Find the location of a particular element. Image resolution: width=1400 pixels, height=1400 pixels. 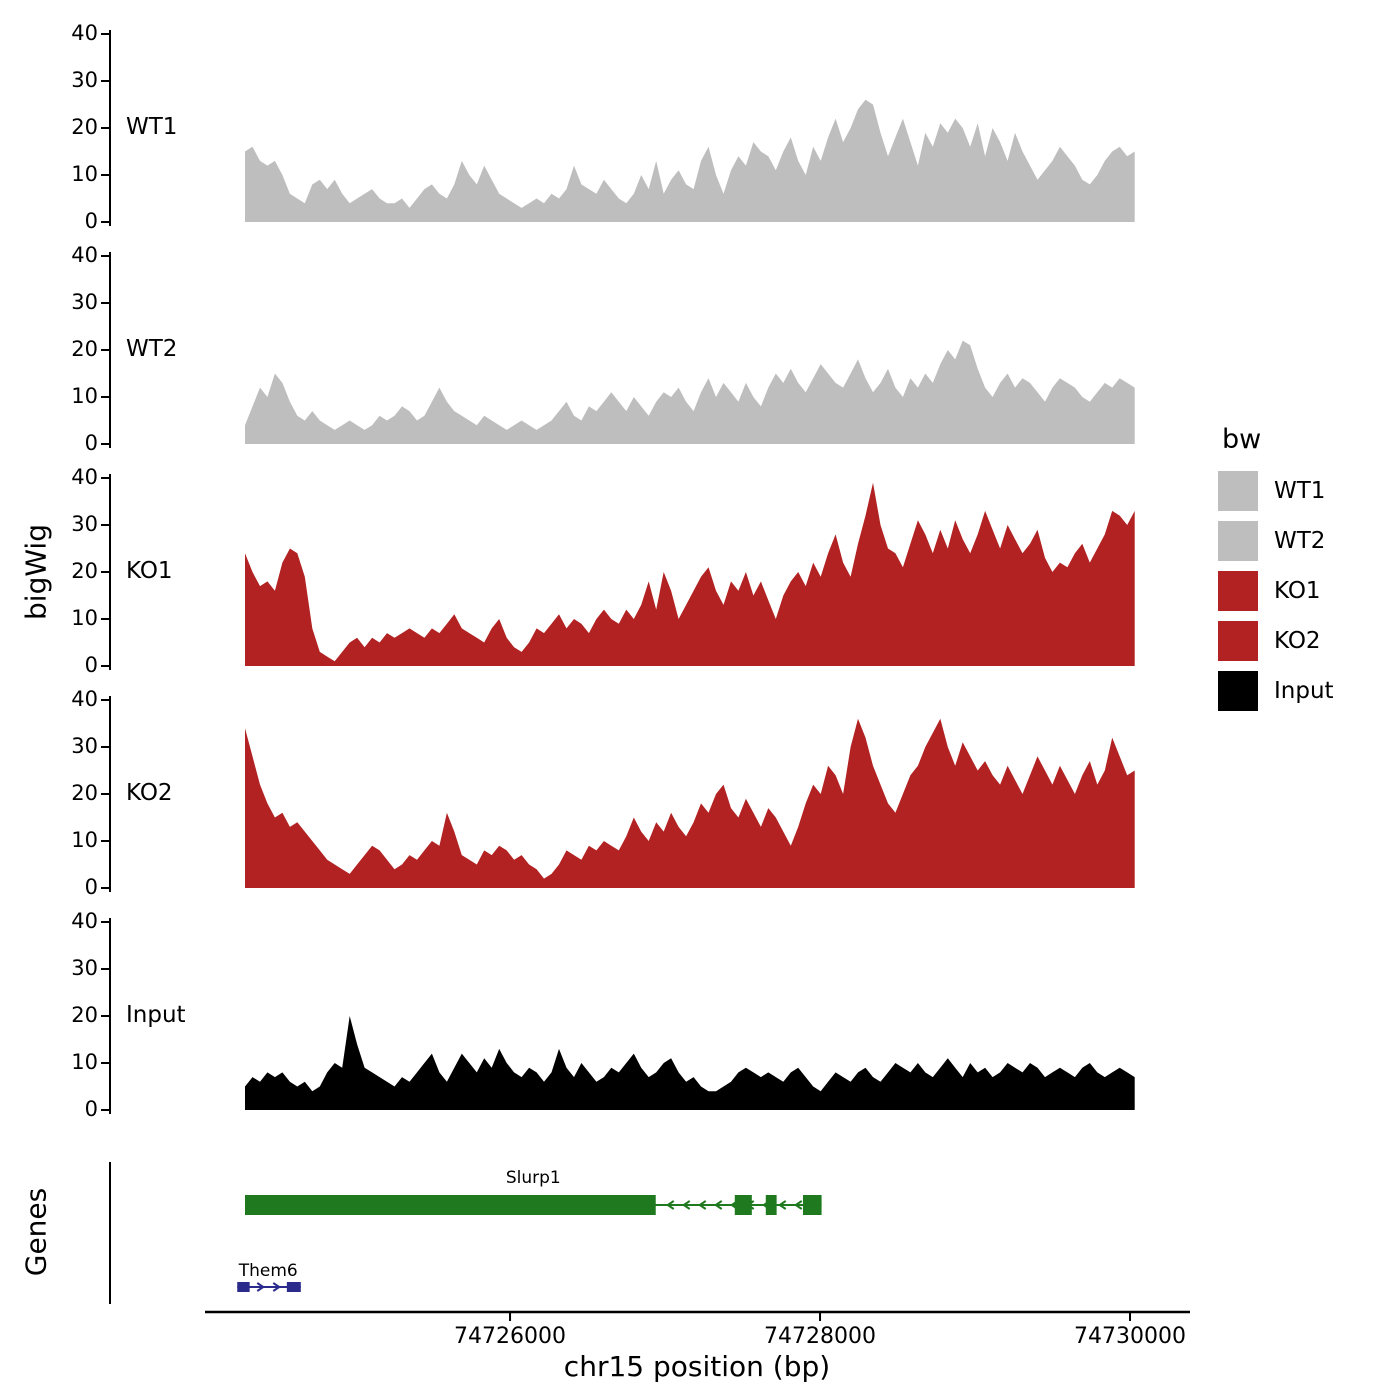

legend-swatch-Input is located at coordinates (1238, 691).